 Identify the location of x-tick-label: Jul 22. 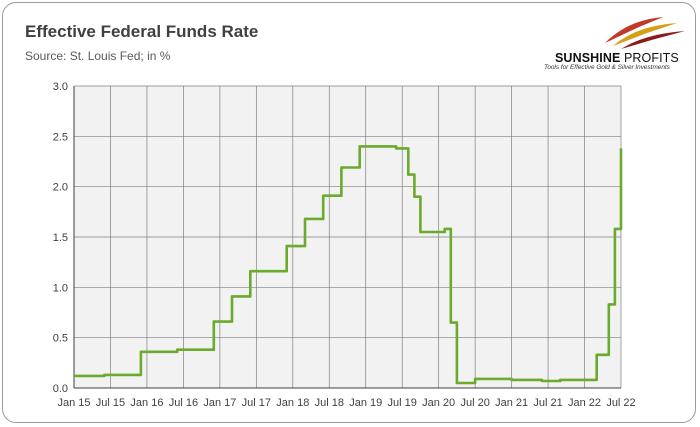
(620, 403).